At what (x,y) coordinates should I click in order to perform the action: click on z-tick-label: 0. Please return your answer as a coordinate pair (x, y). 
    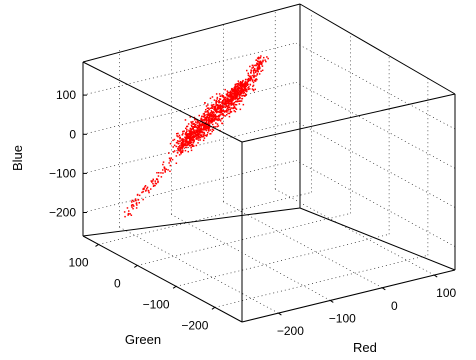
    Looking at the image, I should click on (72, 134).